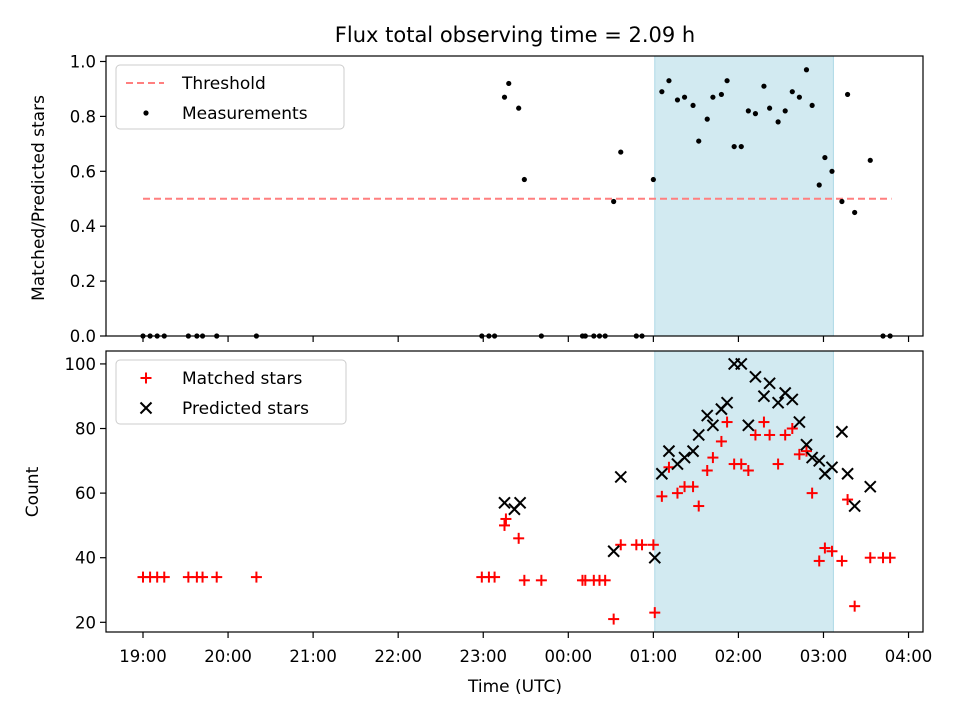 The height and width of the screenshot is (720, 960). Describe the element at coordinates (223, 84) in the screenshot. I see `legend-label: Threshold` at that location.